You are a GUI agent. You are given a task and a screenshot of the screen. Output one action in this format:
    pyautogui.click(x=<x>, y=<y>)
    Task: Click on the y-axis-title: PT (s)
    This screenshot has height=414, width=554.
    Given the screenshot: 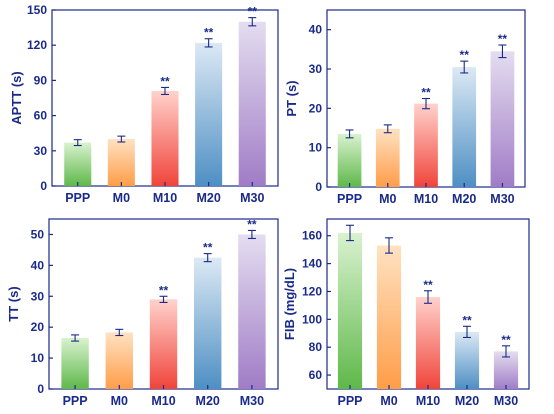 What is the action you would take?
    pyautogui.click(x=291, y=98)
    